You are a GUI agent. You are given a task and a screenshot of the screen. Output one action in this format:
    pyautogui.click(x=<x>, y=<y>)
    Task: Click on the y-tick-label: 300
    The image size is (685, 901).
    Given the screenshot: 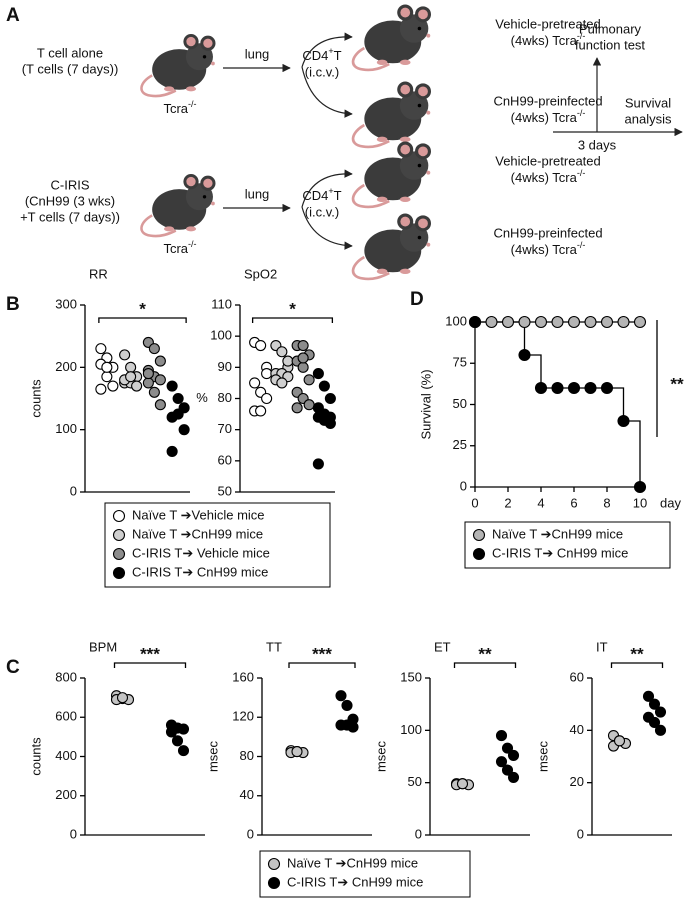 What is the action you would take?
    pyautogui.click(x=66, y=303)
    